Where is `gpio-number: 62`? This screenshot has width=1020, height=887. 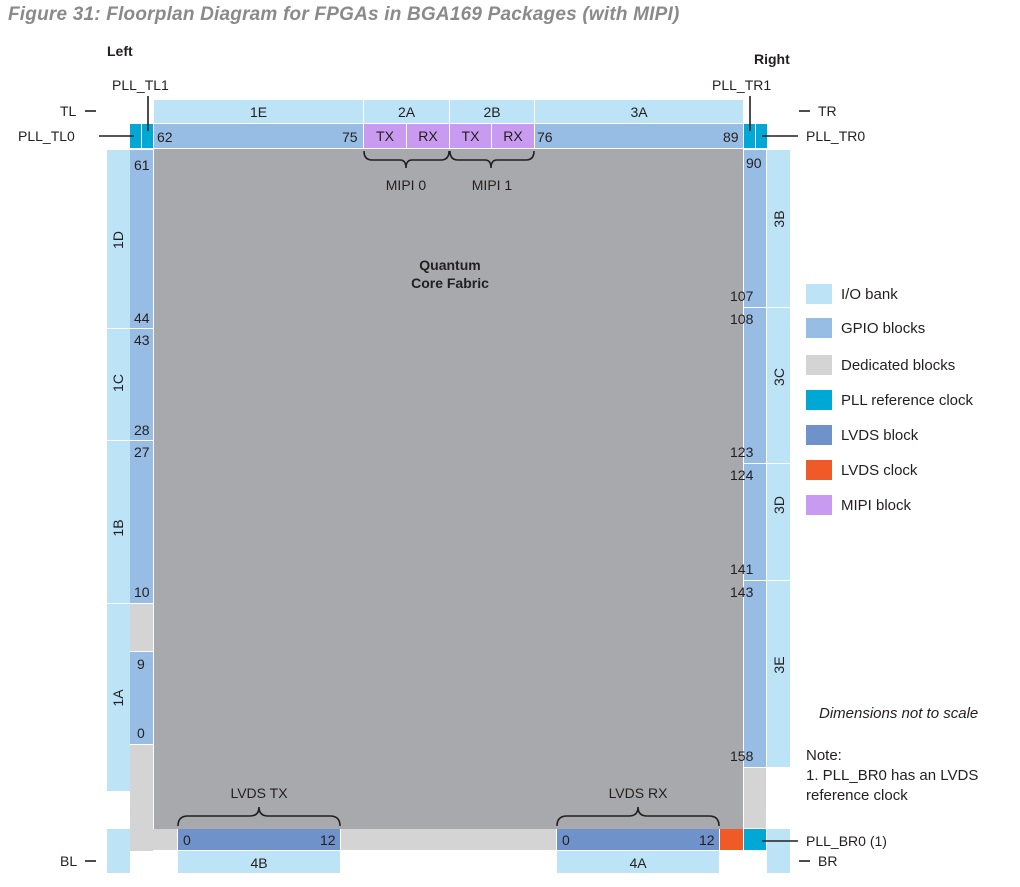 gpio-number: 62 is located at coordinates (165, 137).